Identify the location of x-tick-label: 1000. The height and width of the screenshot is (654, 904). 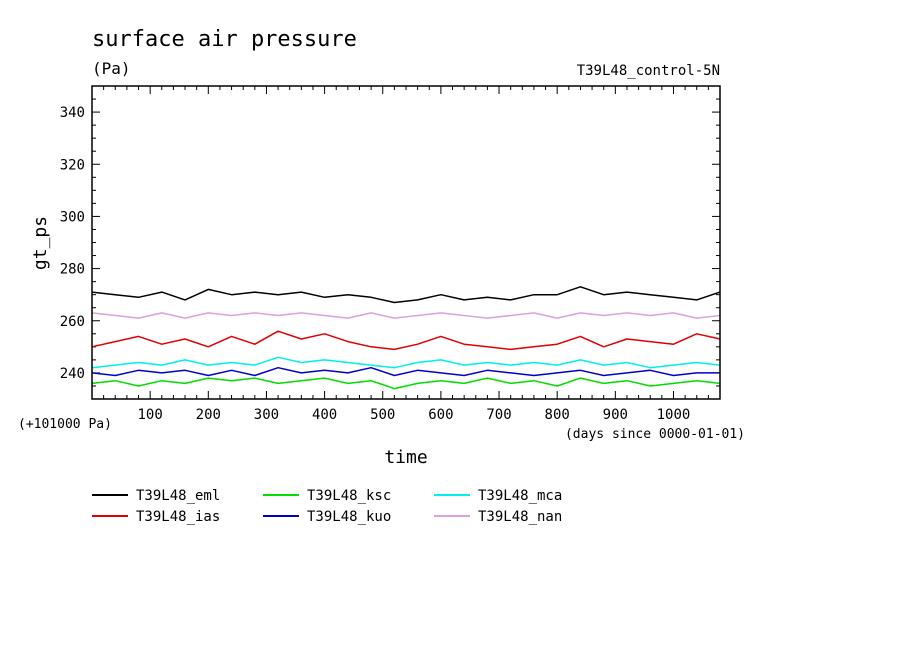
(674, 415).